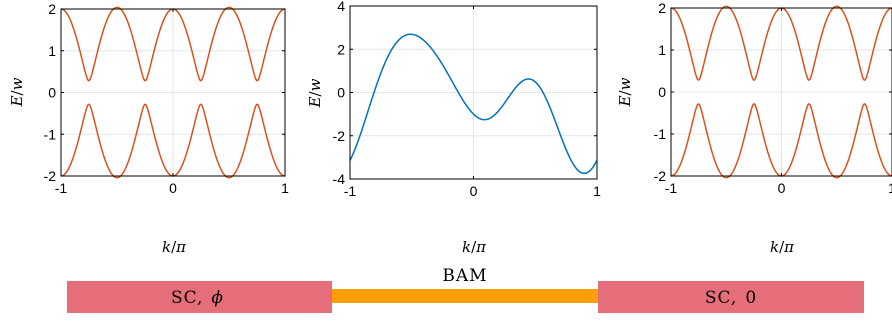 The height and width of the screenshot is (322, 892). I want to click on y-tick-label: 4, so click(341, 7).